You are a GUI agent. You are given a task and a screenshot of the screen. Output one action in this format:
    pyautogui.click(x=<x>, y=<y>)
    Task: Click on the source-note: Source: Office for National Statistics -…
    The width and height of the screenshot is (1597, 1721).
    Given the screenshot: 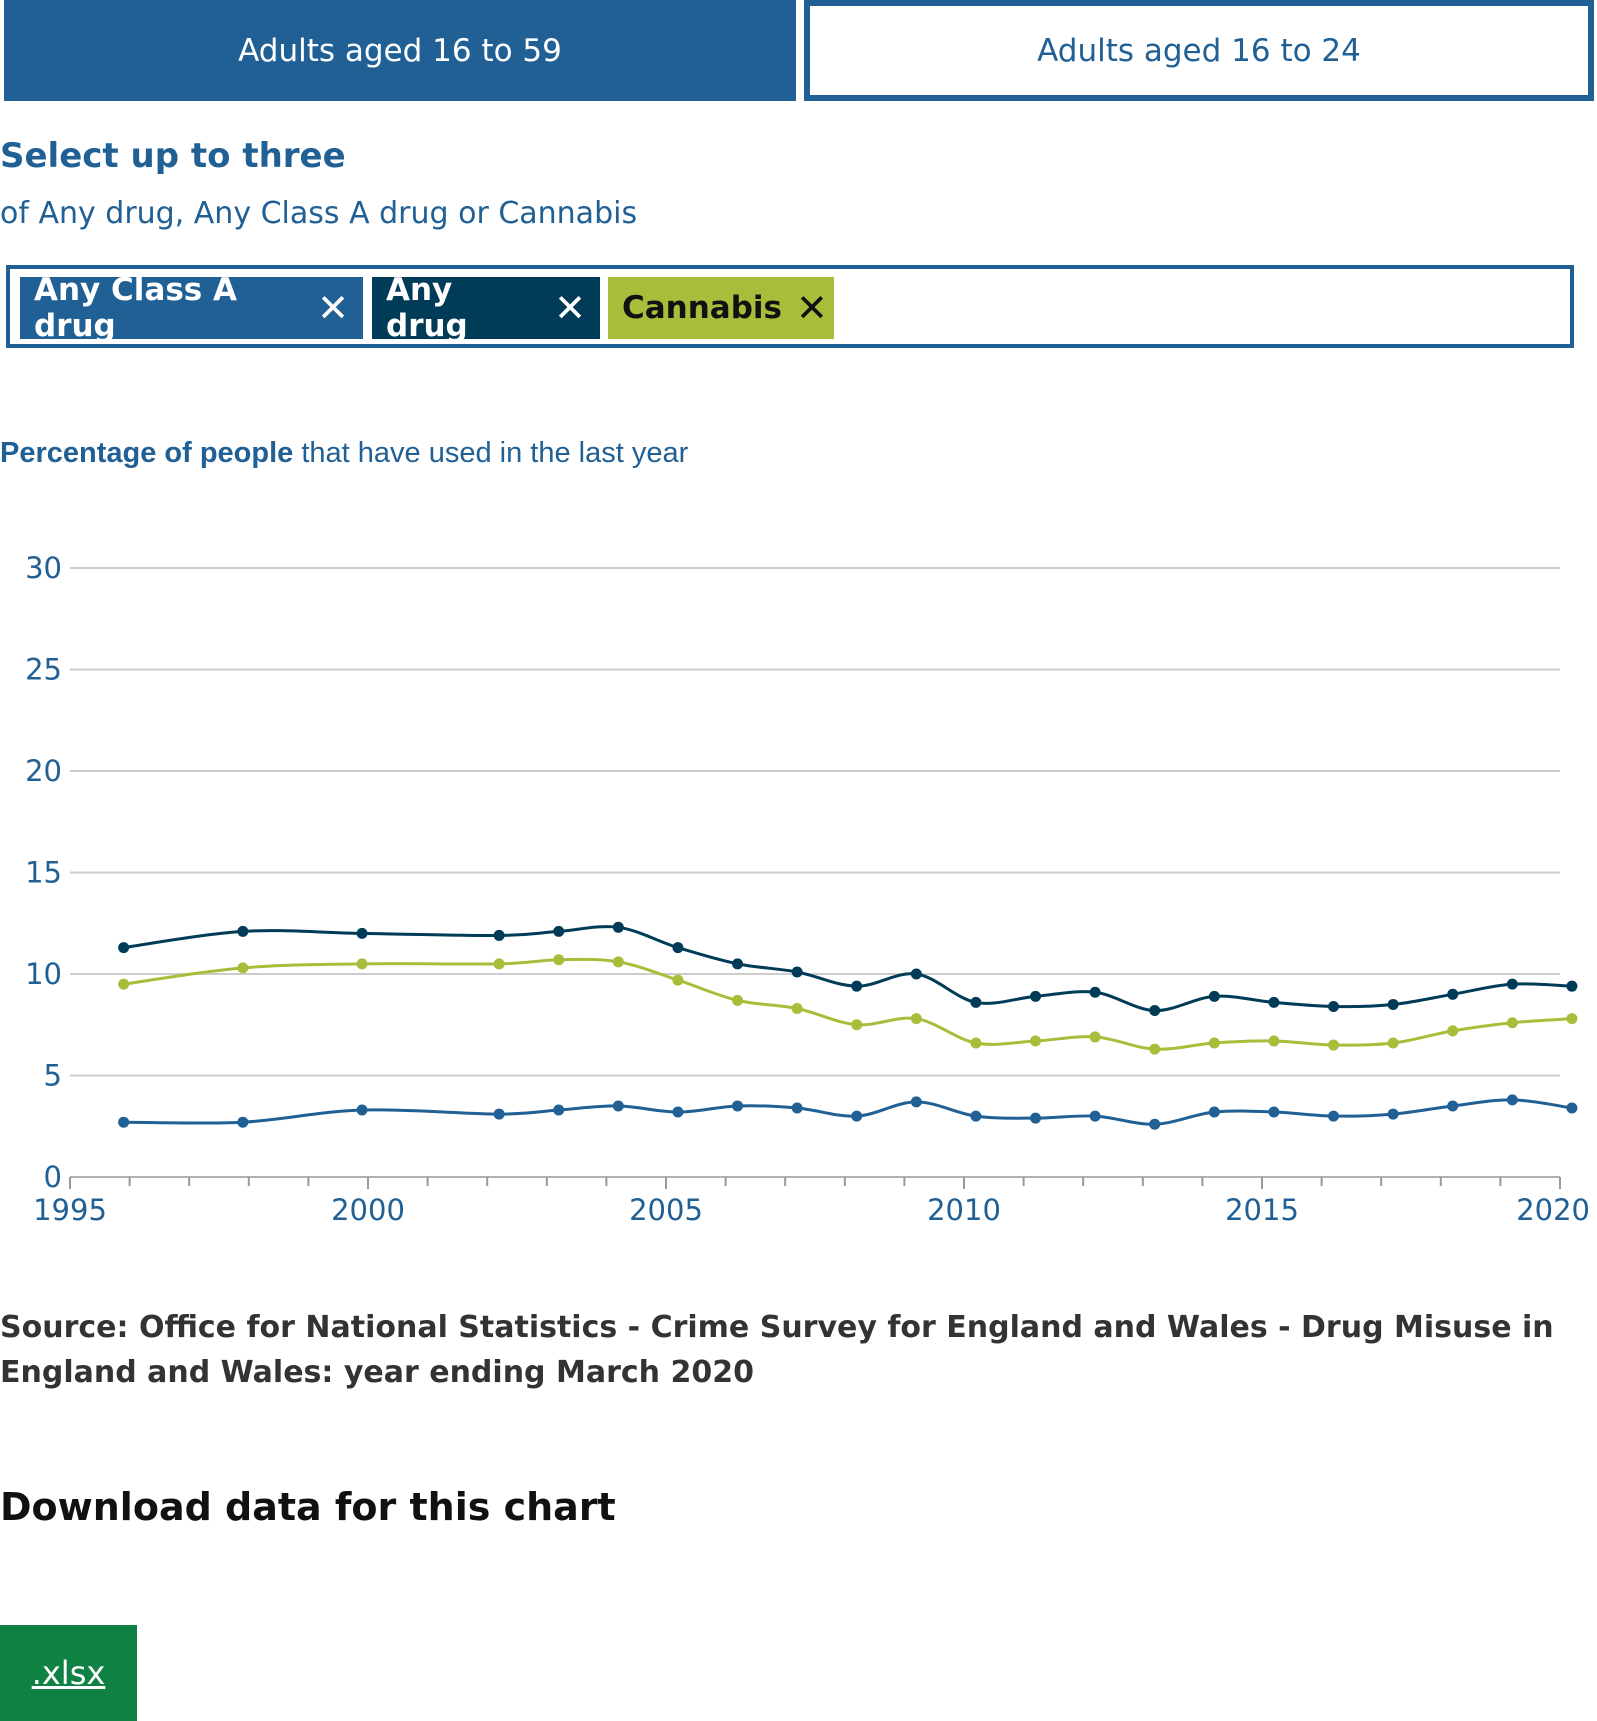 What is the action you would take?
    pyautogui.click(x=777, y=1350)
    